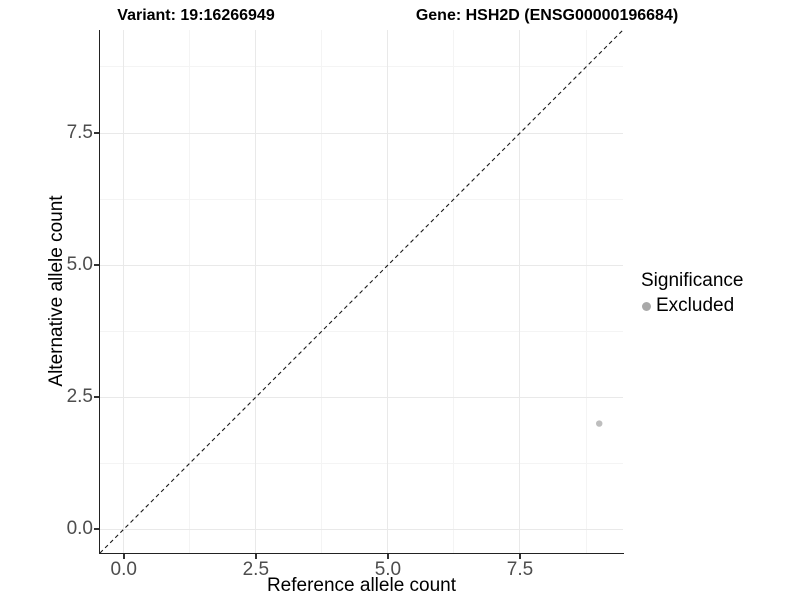 Image resolution: width=800 pixels, height=600 pixels. I want to click on y-tick-label: 5.0, so click(79, 265).